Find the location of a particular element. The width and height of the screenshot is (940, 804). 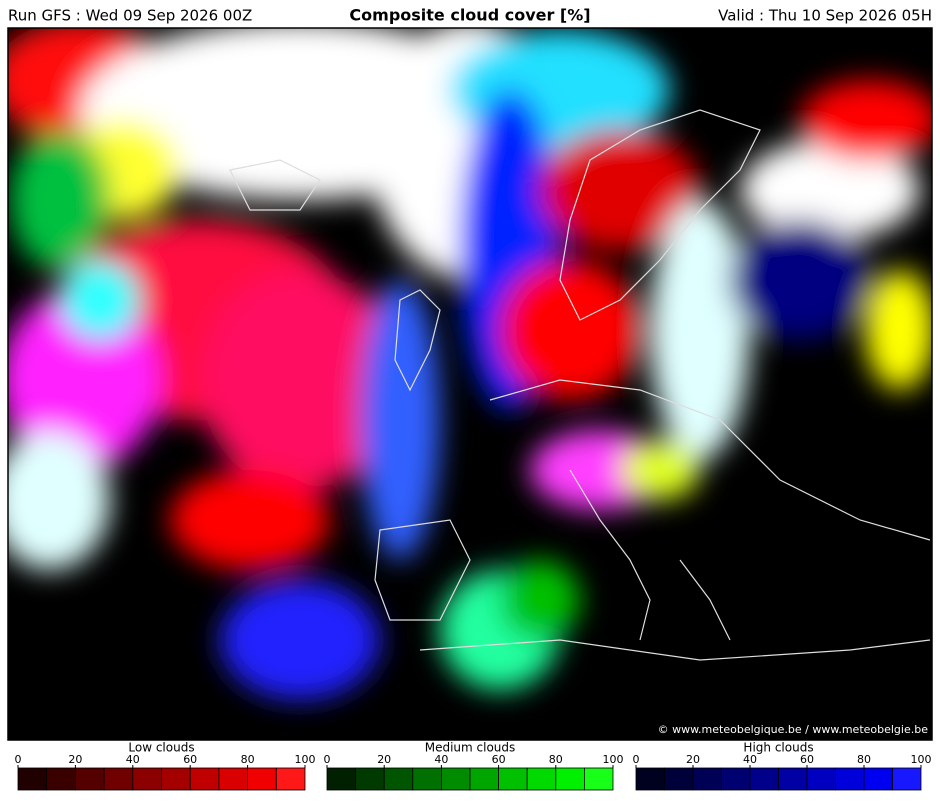

legend-title: Medium clouds is located at coordinates (470, 748).